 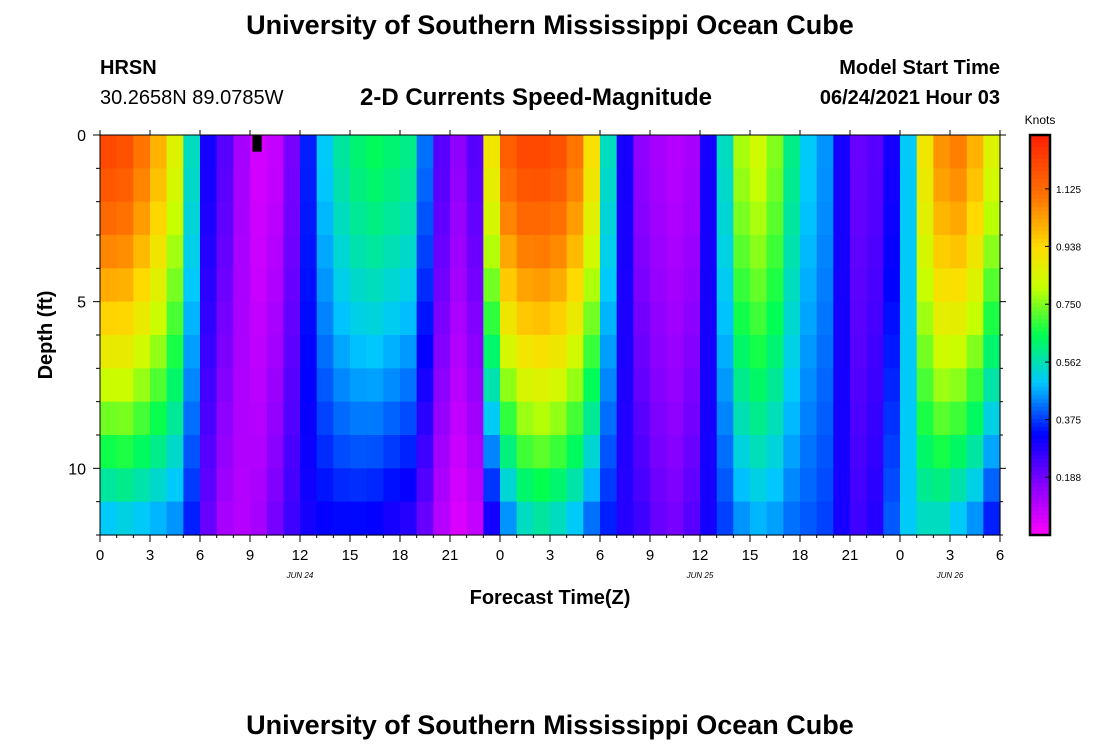 What do you see at coordinates (1068, 363) in the screenshot?
I see `colorbar-tick-label: 0.562` at bounding box center [1068, 363].